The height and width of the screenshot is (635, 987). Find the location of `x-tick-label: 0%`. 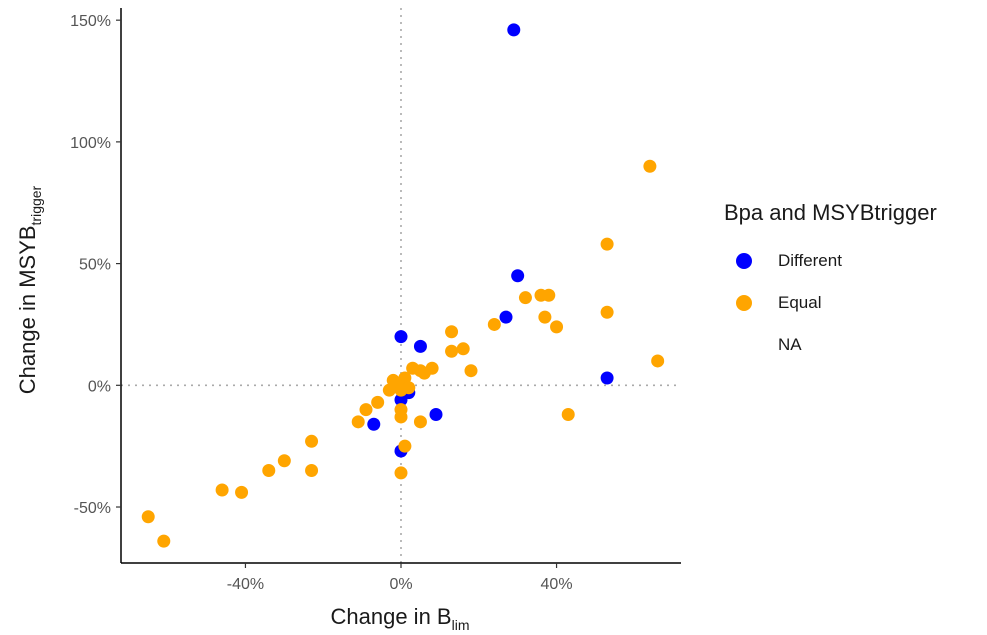

x-tick-label: 0% is located at coordinates (400, 584).